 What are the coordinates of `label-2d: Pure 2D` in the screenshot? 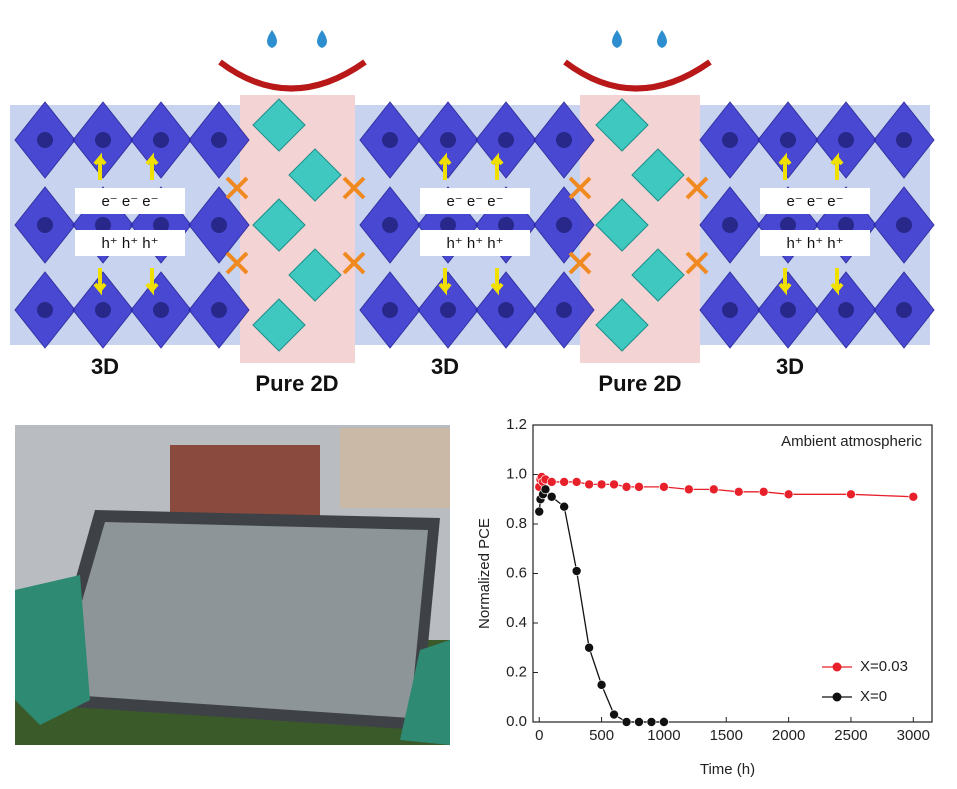 It's located at (639, 383).